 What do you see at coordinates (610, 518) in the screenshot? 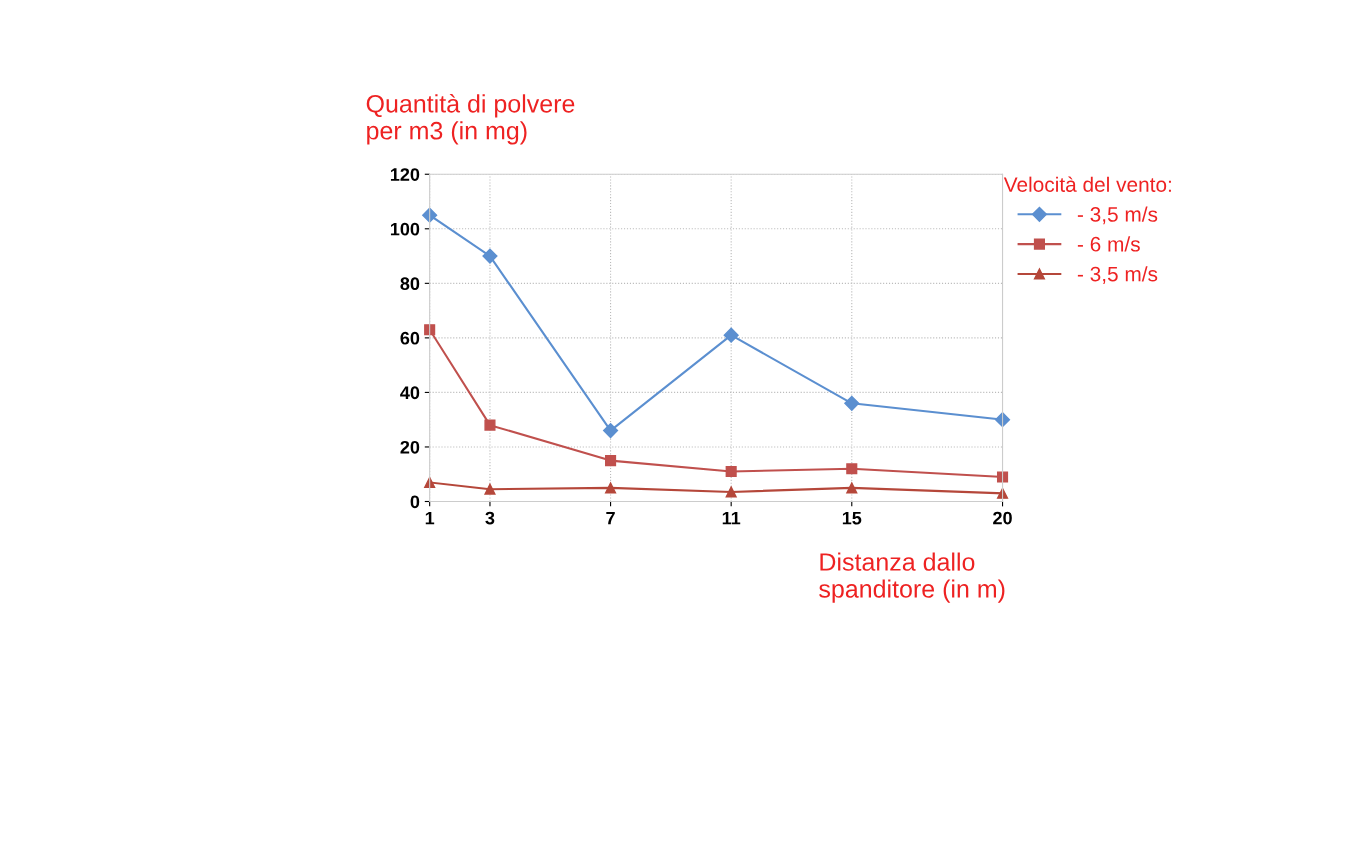
I see `x-tick-label: 7` at bounding box center [610, 518].